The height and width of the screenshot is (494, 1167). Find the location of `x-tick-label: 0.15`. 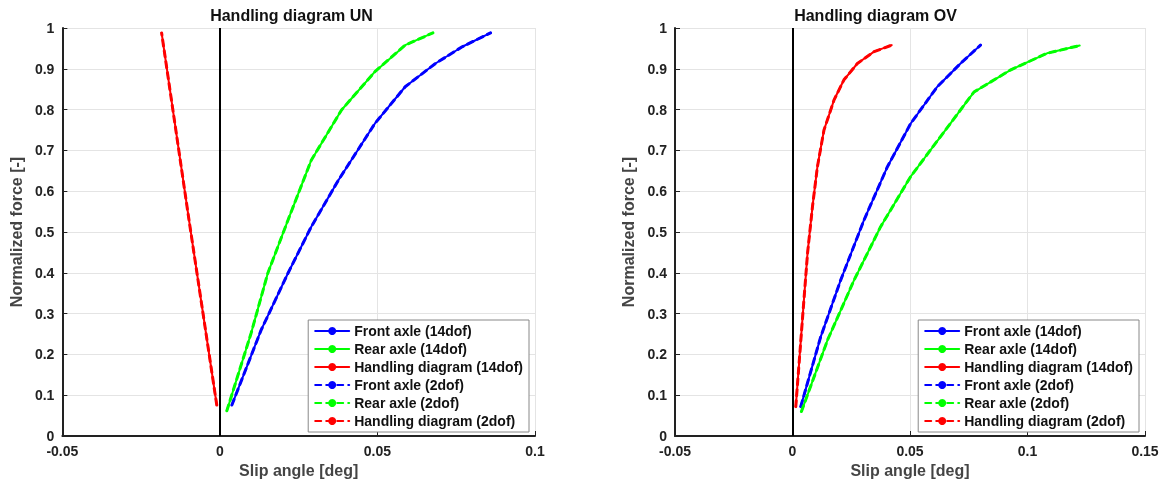

x-tick-label: 0.15 is located at coordinates (1145, 451).